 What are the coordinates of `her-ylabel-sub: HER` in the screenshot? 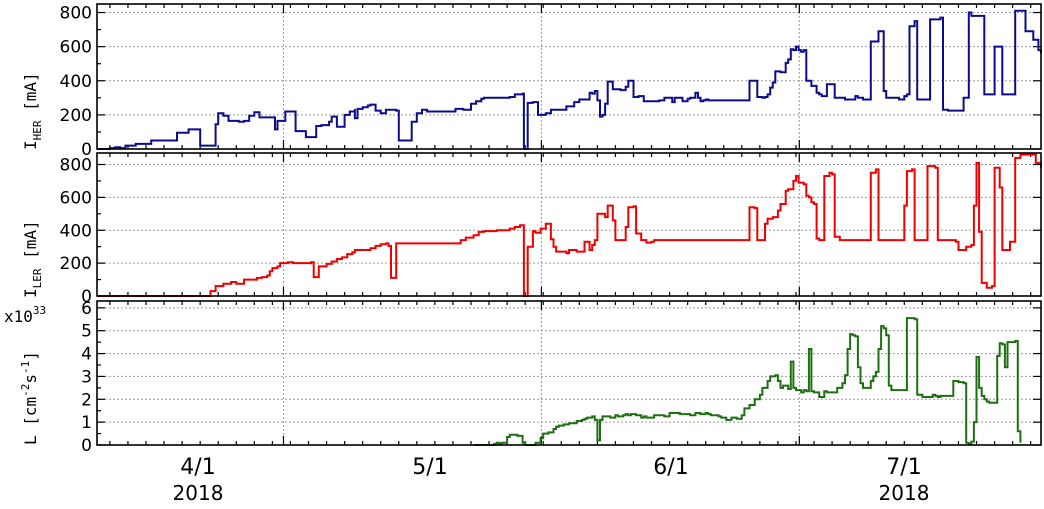 It's located at (37, 130).